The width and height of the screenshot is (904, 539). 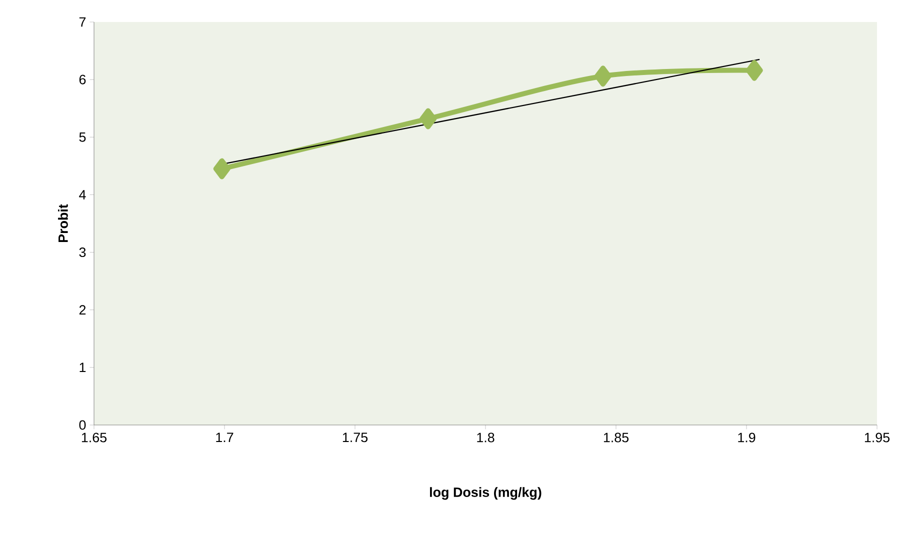 What do you see at coordinates (82, 253) in the screenshot?
I see `y-tick-label: 3` at bounding box center [82, 253].